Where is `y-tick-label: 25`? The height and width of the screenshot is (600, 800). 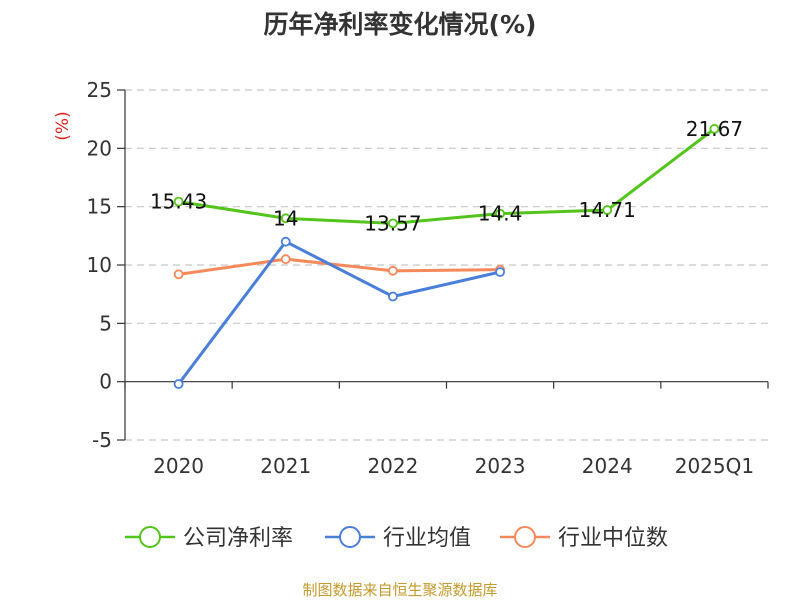
y-tick-label: 25 is located at coordinates (99, 90).